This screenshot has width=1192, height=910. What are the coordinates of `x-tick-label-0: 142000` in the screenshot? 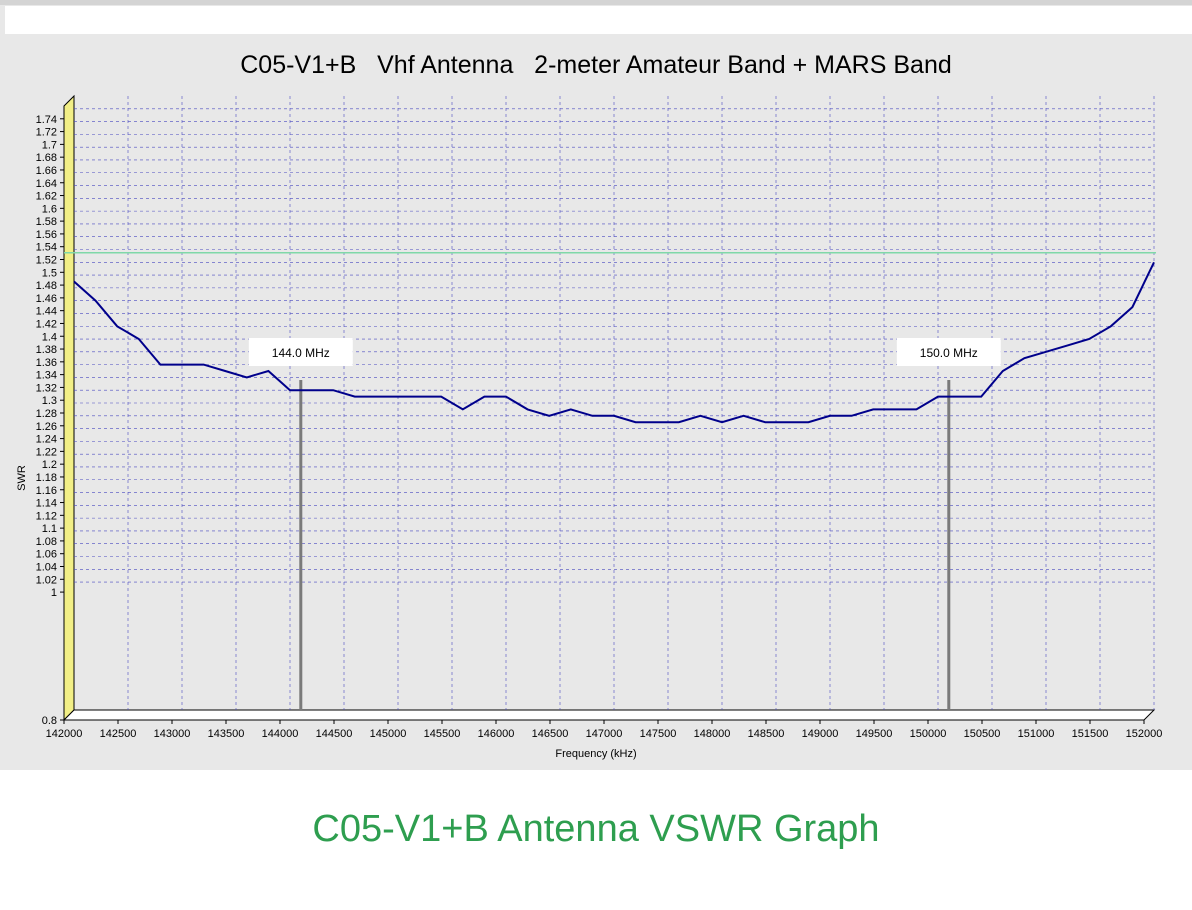 It's located at (64, 734).